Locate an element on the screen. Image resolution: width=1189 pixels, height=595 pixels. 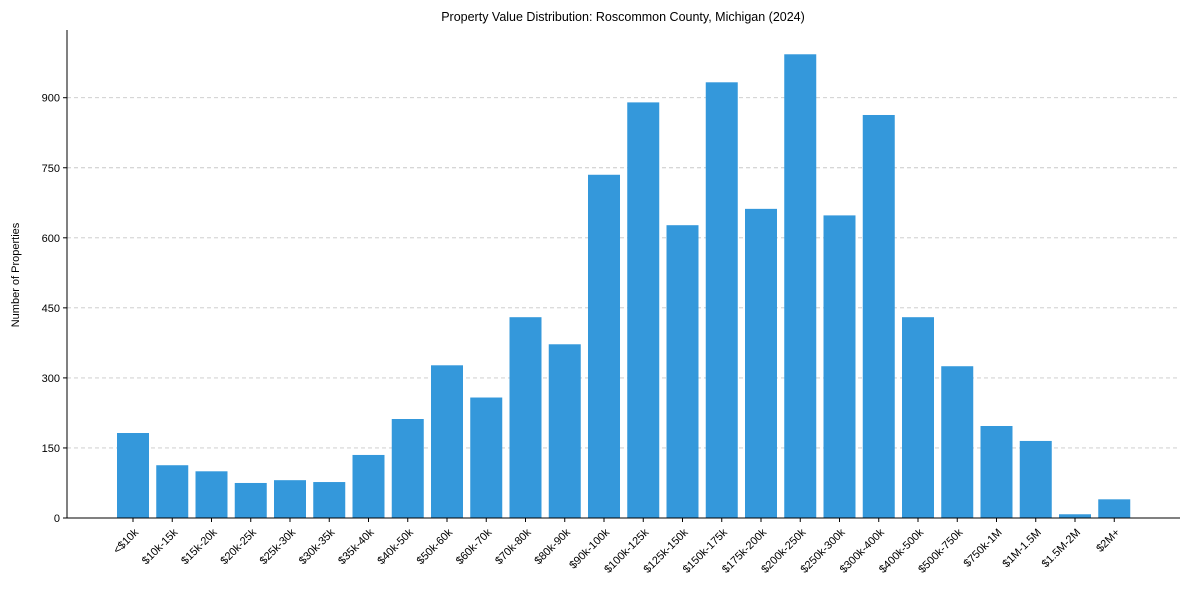
y-axis-label: Number of Properties is located at coordinates (16, 274).